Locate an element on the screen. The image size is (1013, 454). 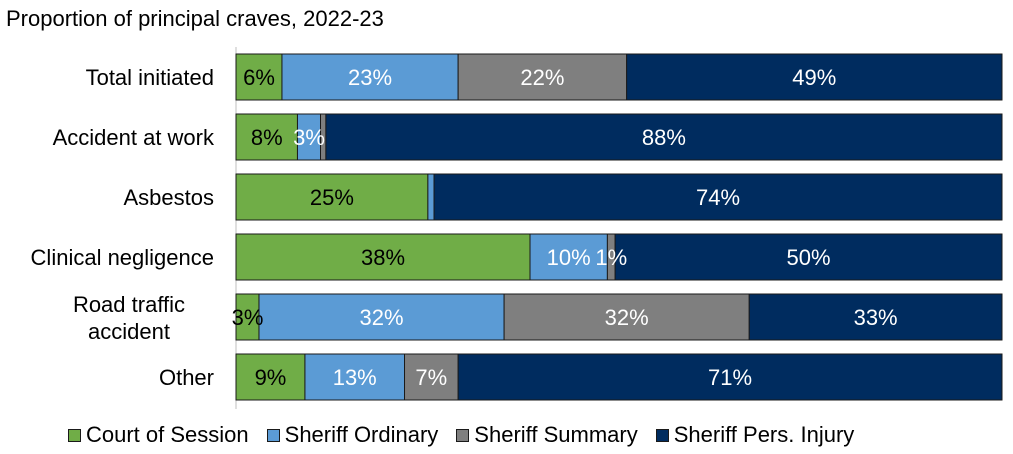
data-label: 74% is located at coordinates (718, 197).